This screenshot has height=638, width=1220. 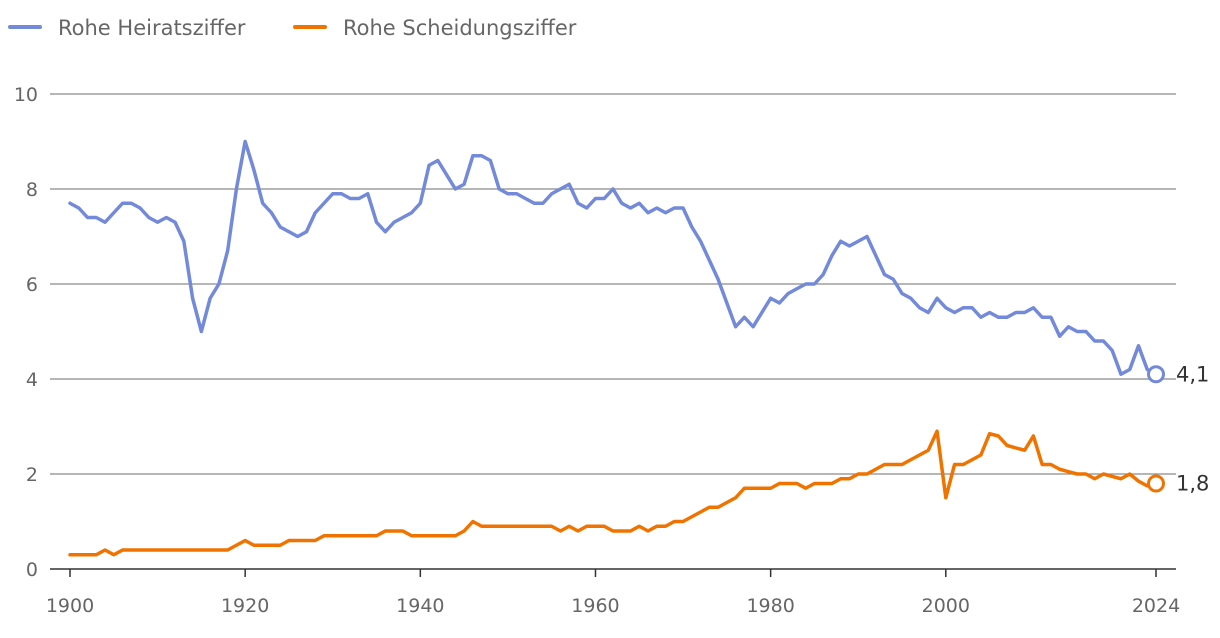 I want to click on x-tick-label: 1960, so click(x=595, y=606).